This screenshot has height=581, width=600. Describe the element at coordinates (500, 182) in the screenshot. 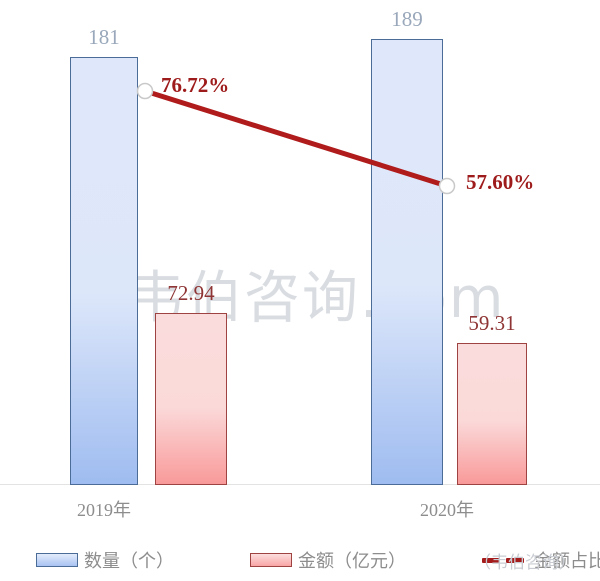

I see `line-label-2020: 57.60%` at that location.